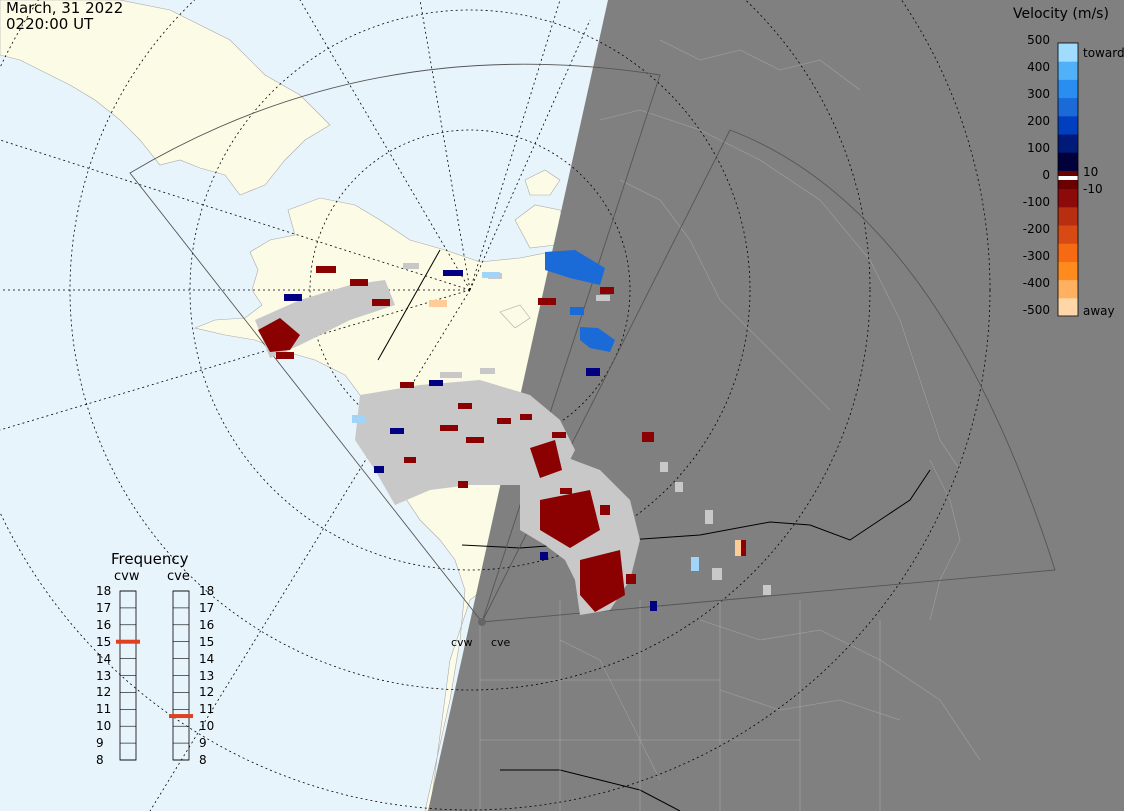  What do you see at coordinates (1038, 94) in the screenshot?
I see `colorbar-tick-label: 300` at bounding box center [1038, 94].